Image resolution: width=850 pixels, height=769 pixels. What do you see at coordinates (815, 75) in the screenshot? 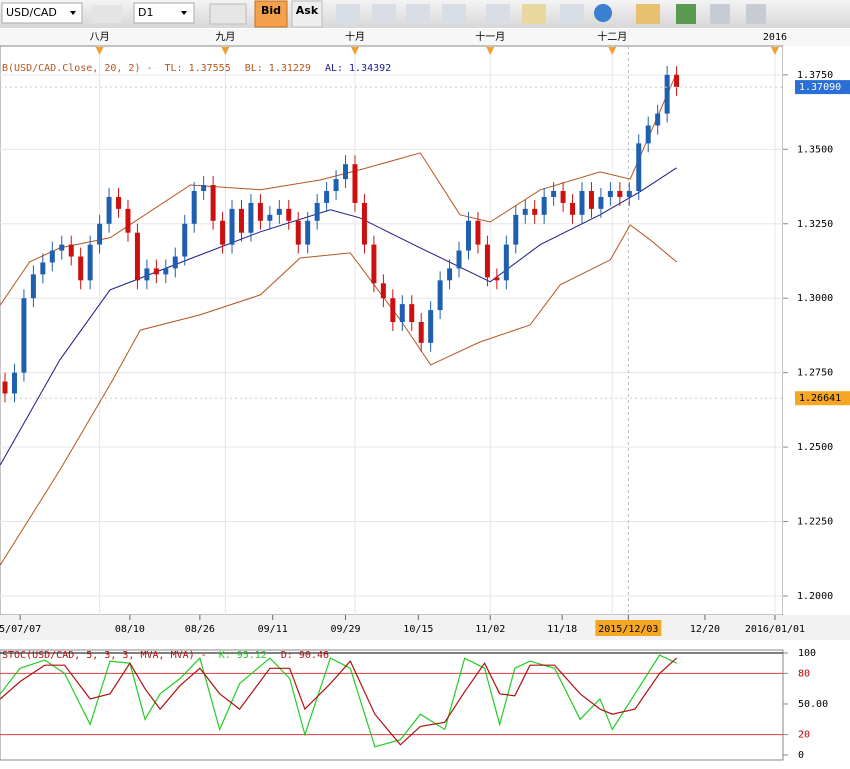
I see `y-tick-label: 1.3750` at bounding box center [815, 75].